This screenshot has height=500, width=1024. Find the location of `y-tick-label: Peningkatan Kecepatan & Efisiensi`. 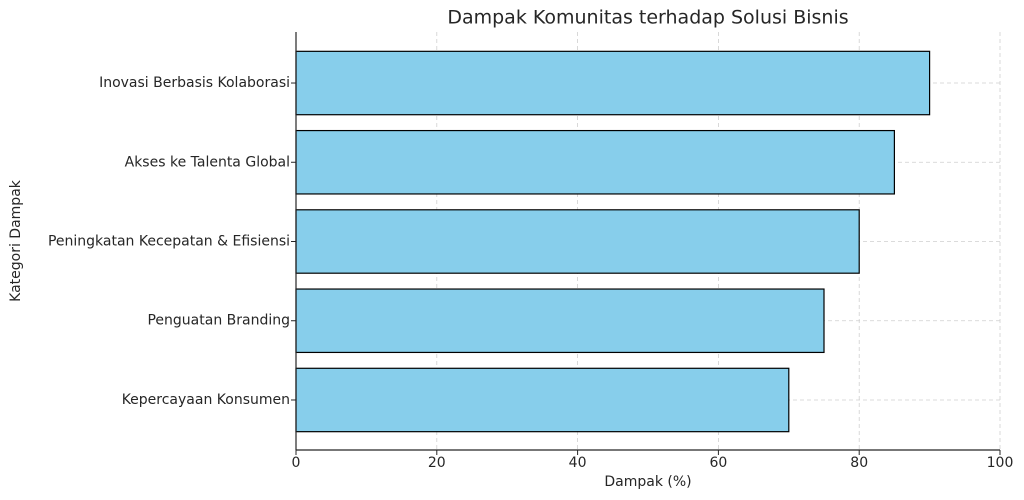

y-tick-label: Peningkatan Kecepatan & Efisiensi is located at coordinates (169, 242).